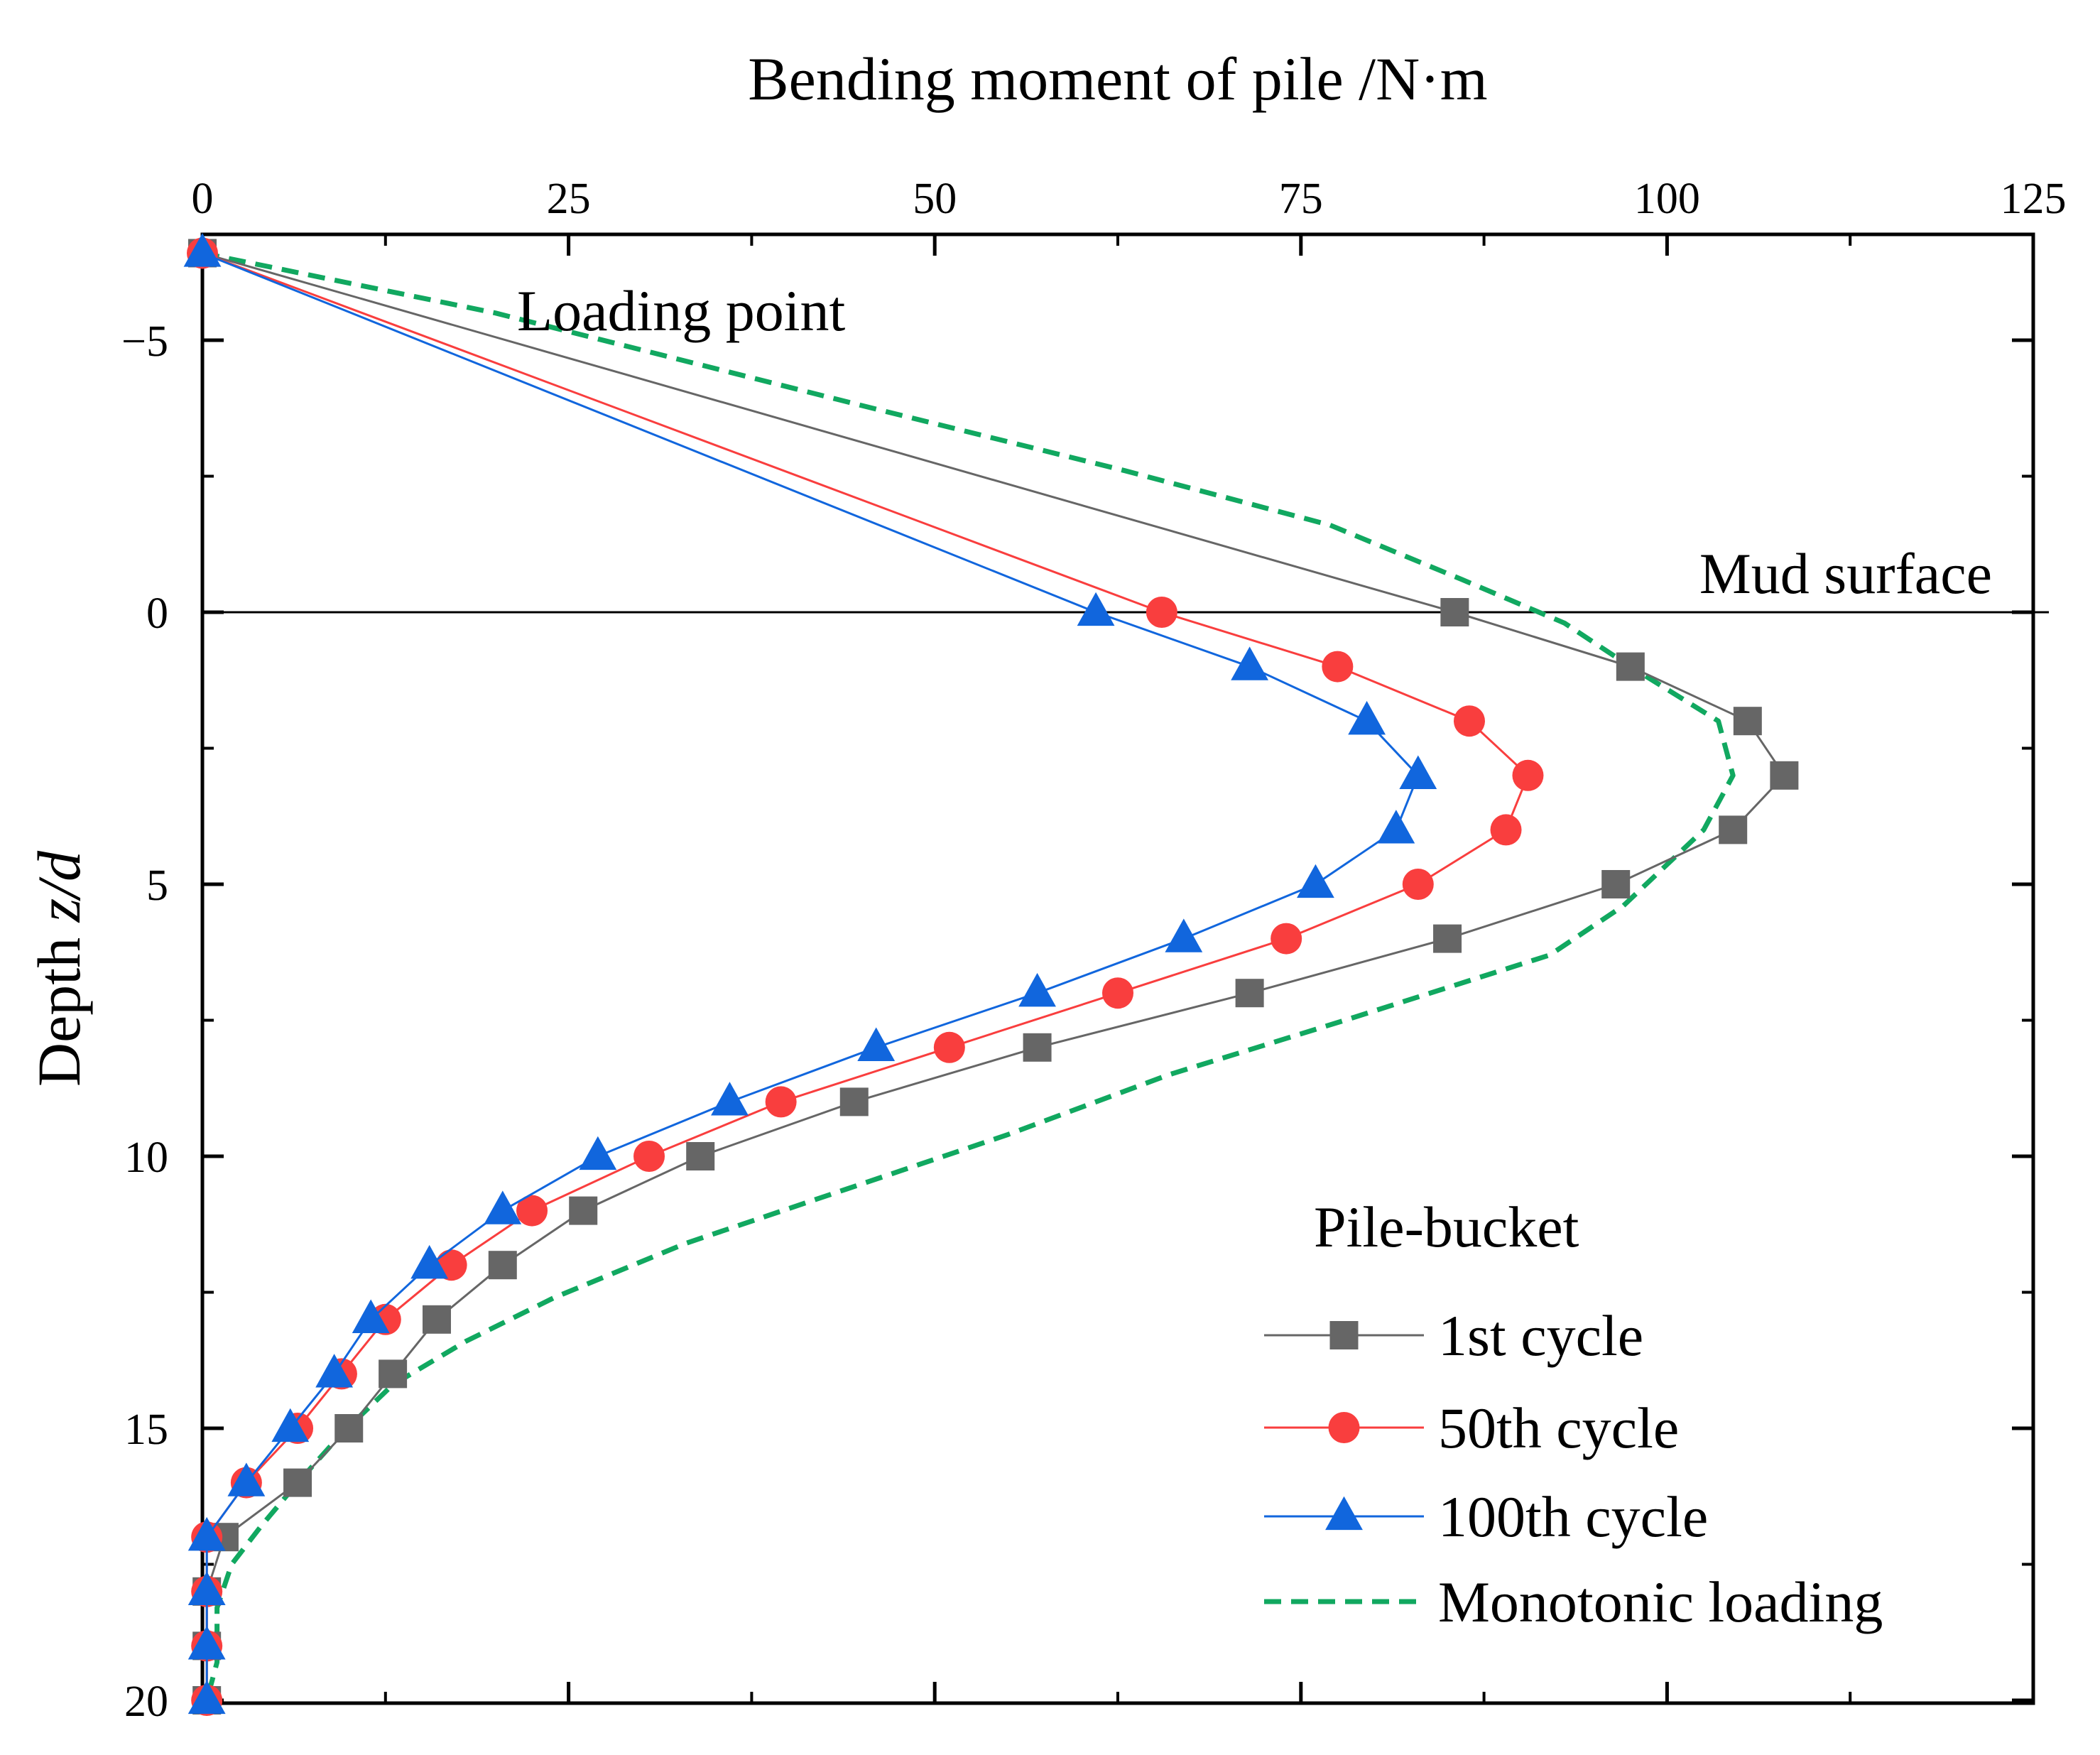 The width and height of the screenshot is (2100, 1755). I want to click on x-tick-label: 50, so click(935, 199).